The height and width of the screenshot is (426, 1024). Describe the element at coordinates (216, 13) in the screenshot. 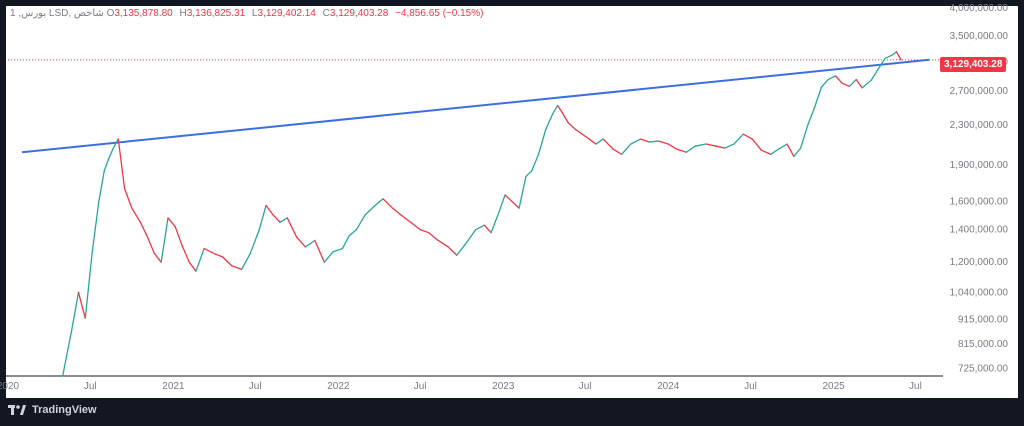

I see `high-value: 3,136,825.31` at that location.